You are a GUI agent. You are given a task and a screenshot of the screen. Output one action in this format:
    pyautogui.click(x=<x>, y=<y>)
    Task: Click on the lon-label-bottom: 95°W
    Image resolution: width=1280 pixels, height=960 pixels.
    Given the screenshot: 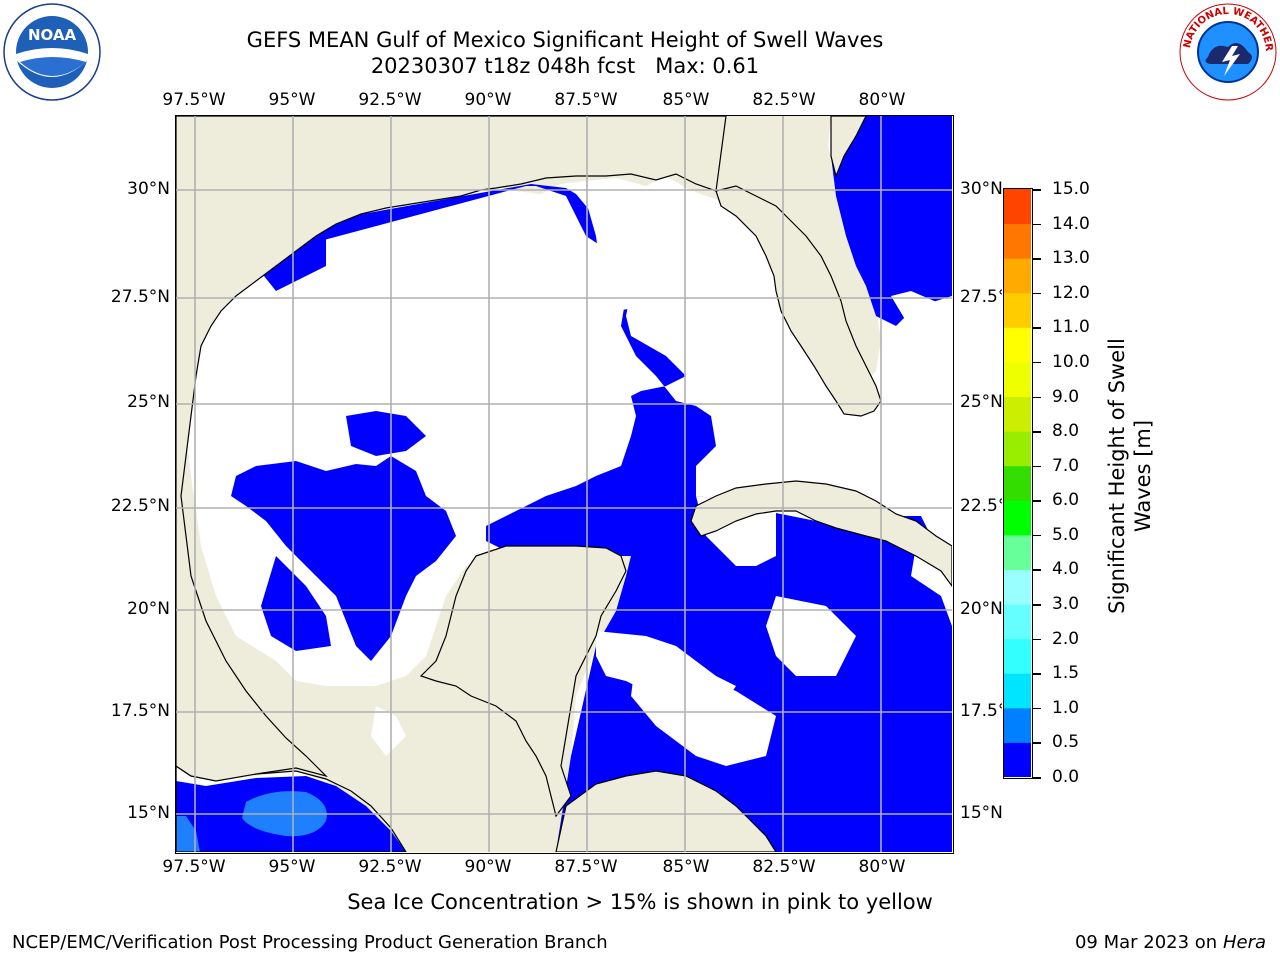 What is the action you would take?
    pyautogui.click(x=292, y=867)
    